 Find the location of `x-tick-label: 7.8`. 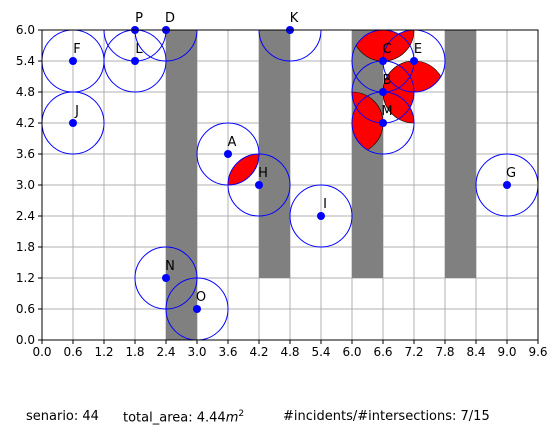

x-tick-label: 7.8 is located at coordinates (444, 352).